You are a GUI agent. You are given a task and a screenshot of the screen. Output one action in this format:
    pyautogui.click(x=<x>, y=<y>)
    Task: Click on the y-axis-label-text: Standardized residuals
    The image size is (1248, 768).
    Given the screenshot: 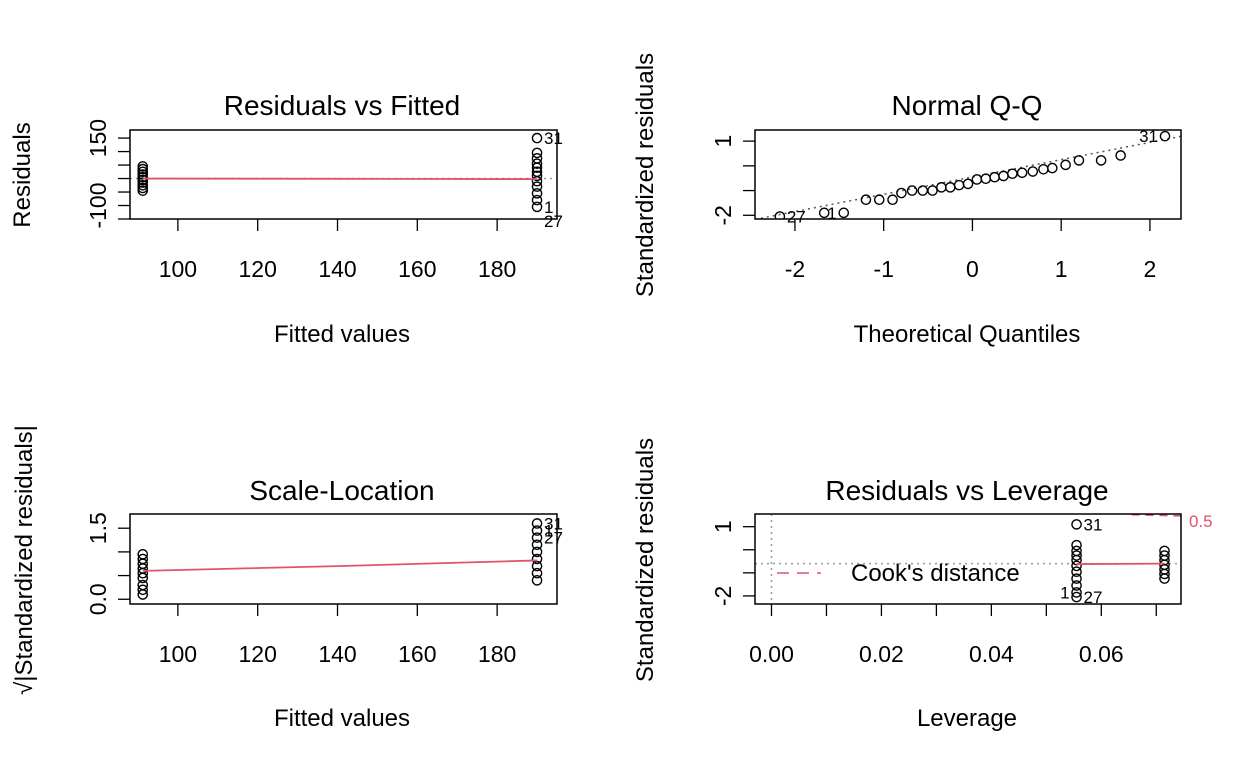 What is the action you would take?
    pyautogui.click(x=24, y=553)
    